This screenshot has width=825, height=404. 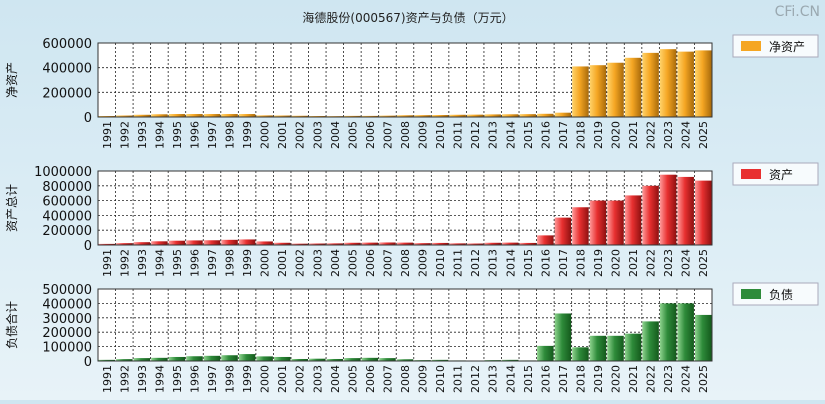 I want to click on x-tick-label: 1997, so click(x=212, y=263).